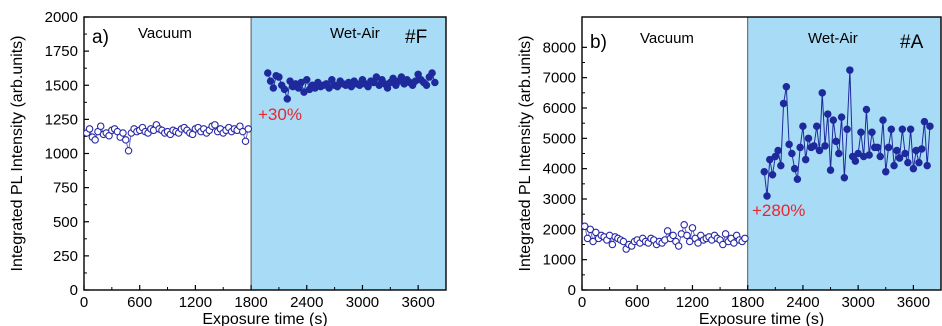 Image resolution: width=942 pixels, height=326 pixels. I want to click on y-tick-label: 1750, so click(61, 51).